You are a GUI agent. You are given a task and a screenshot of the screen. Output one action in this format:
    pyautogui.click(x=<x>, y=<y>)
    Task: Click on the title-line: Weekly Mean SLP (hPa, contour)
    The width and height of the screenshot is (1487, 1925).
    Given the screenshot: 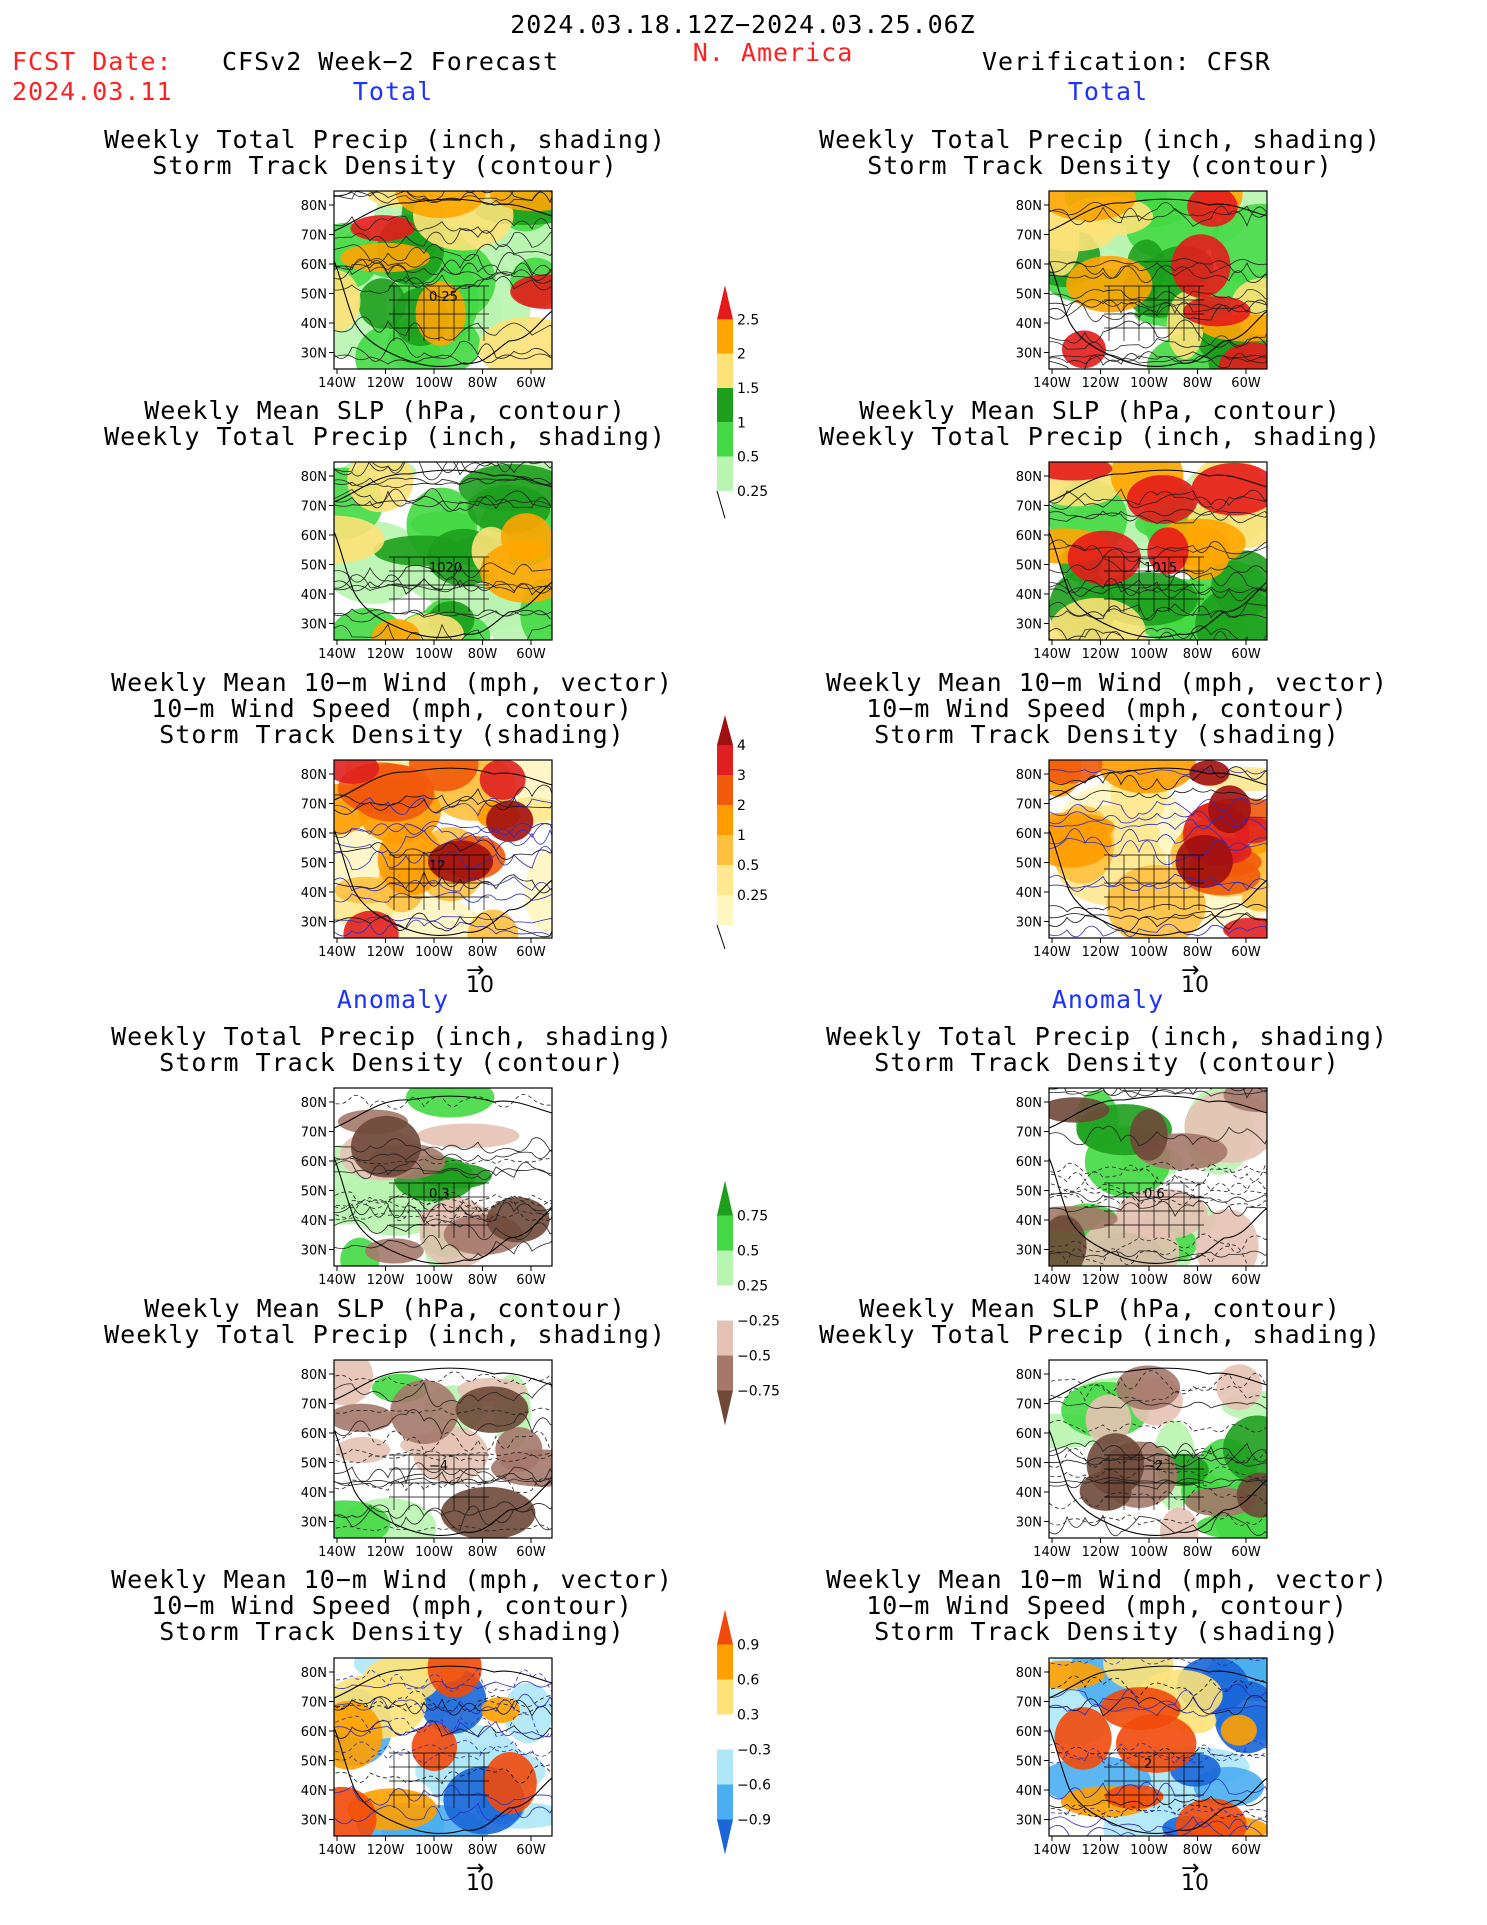 What is the action you would take?
    pyautogui.click(x=385, y=1308)
    